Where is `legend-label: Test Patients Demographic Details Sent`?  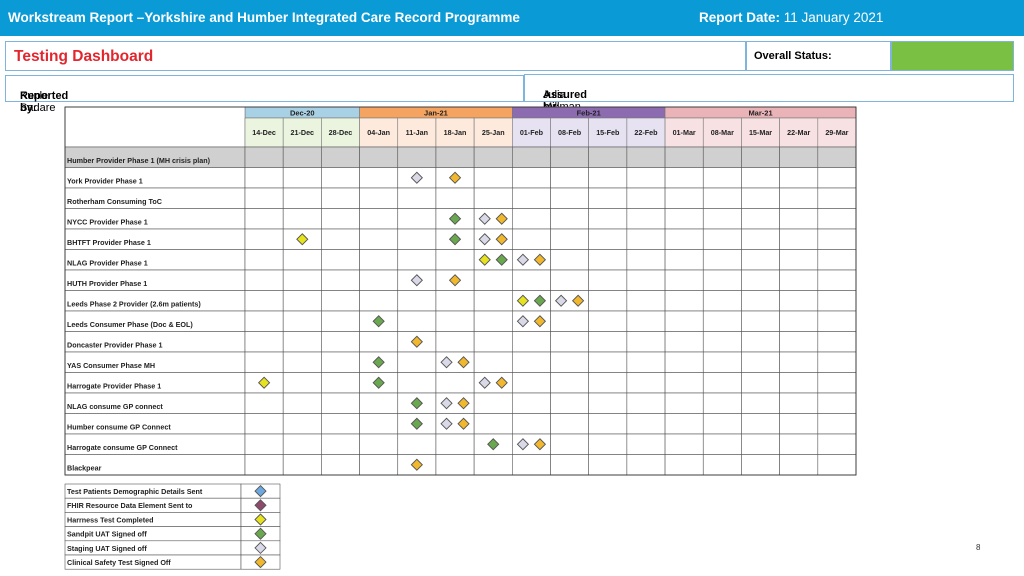 legend-label: Test Patients Demographic Details Sent is located at coordinates (135, 491).